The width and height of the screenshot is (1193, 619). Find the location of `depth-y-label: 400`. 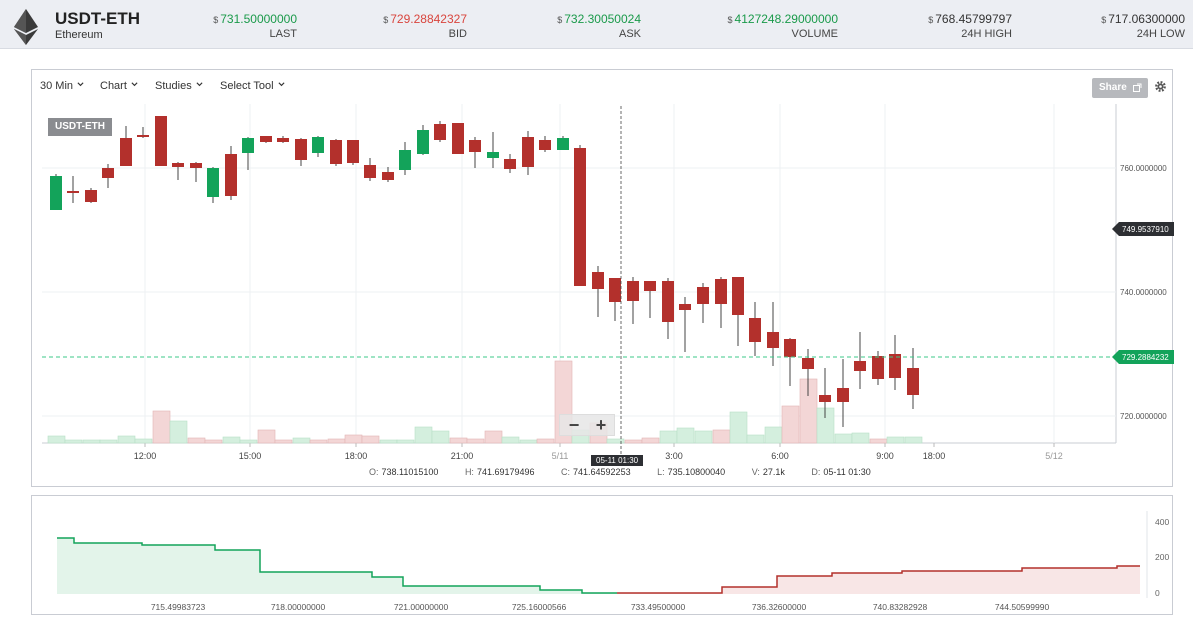

depth-y-label: 400 is located at coordinates (1162, 522).